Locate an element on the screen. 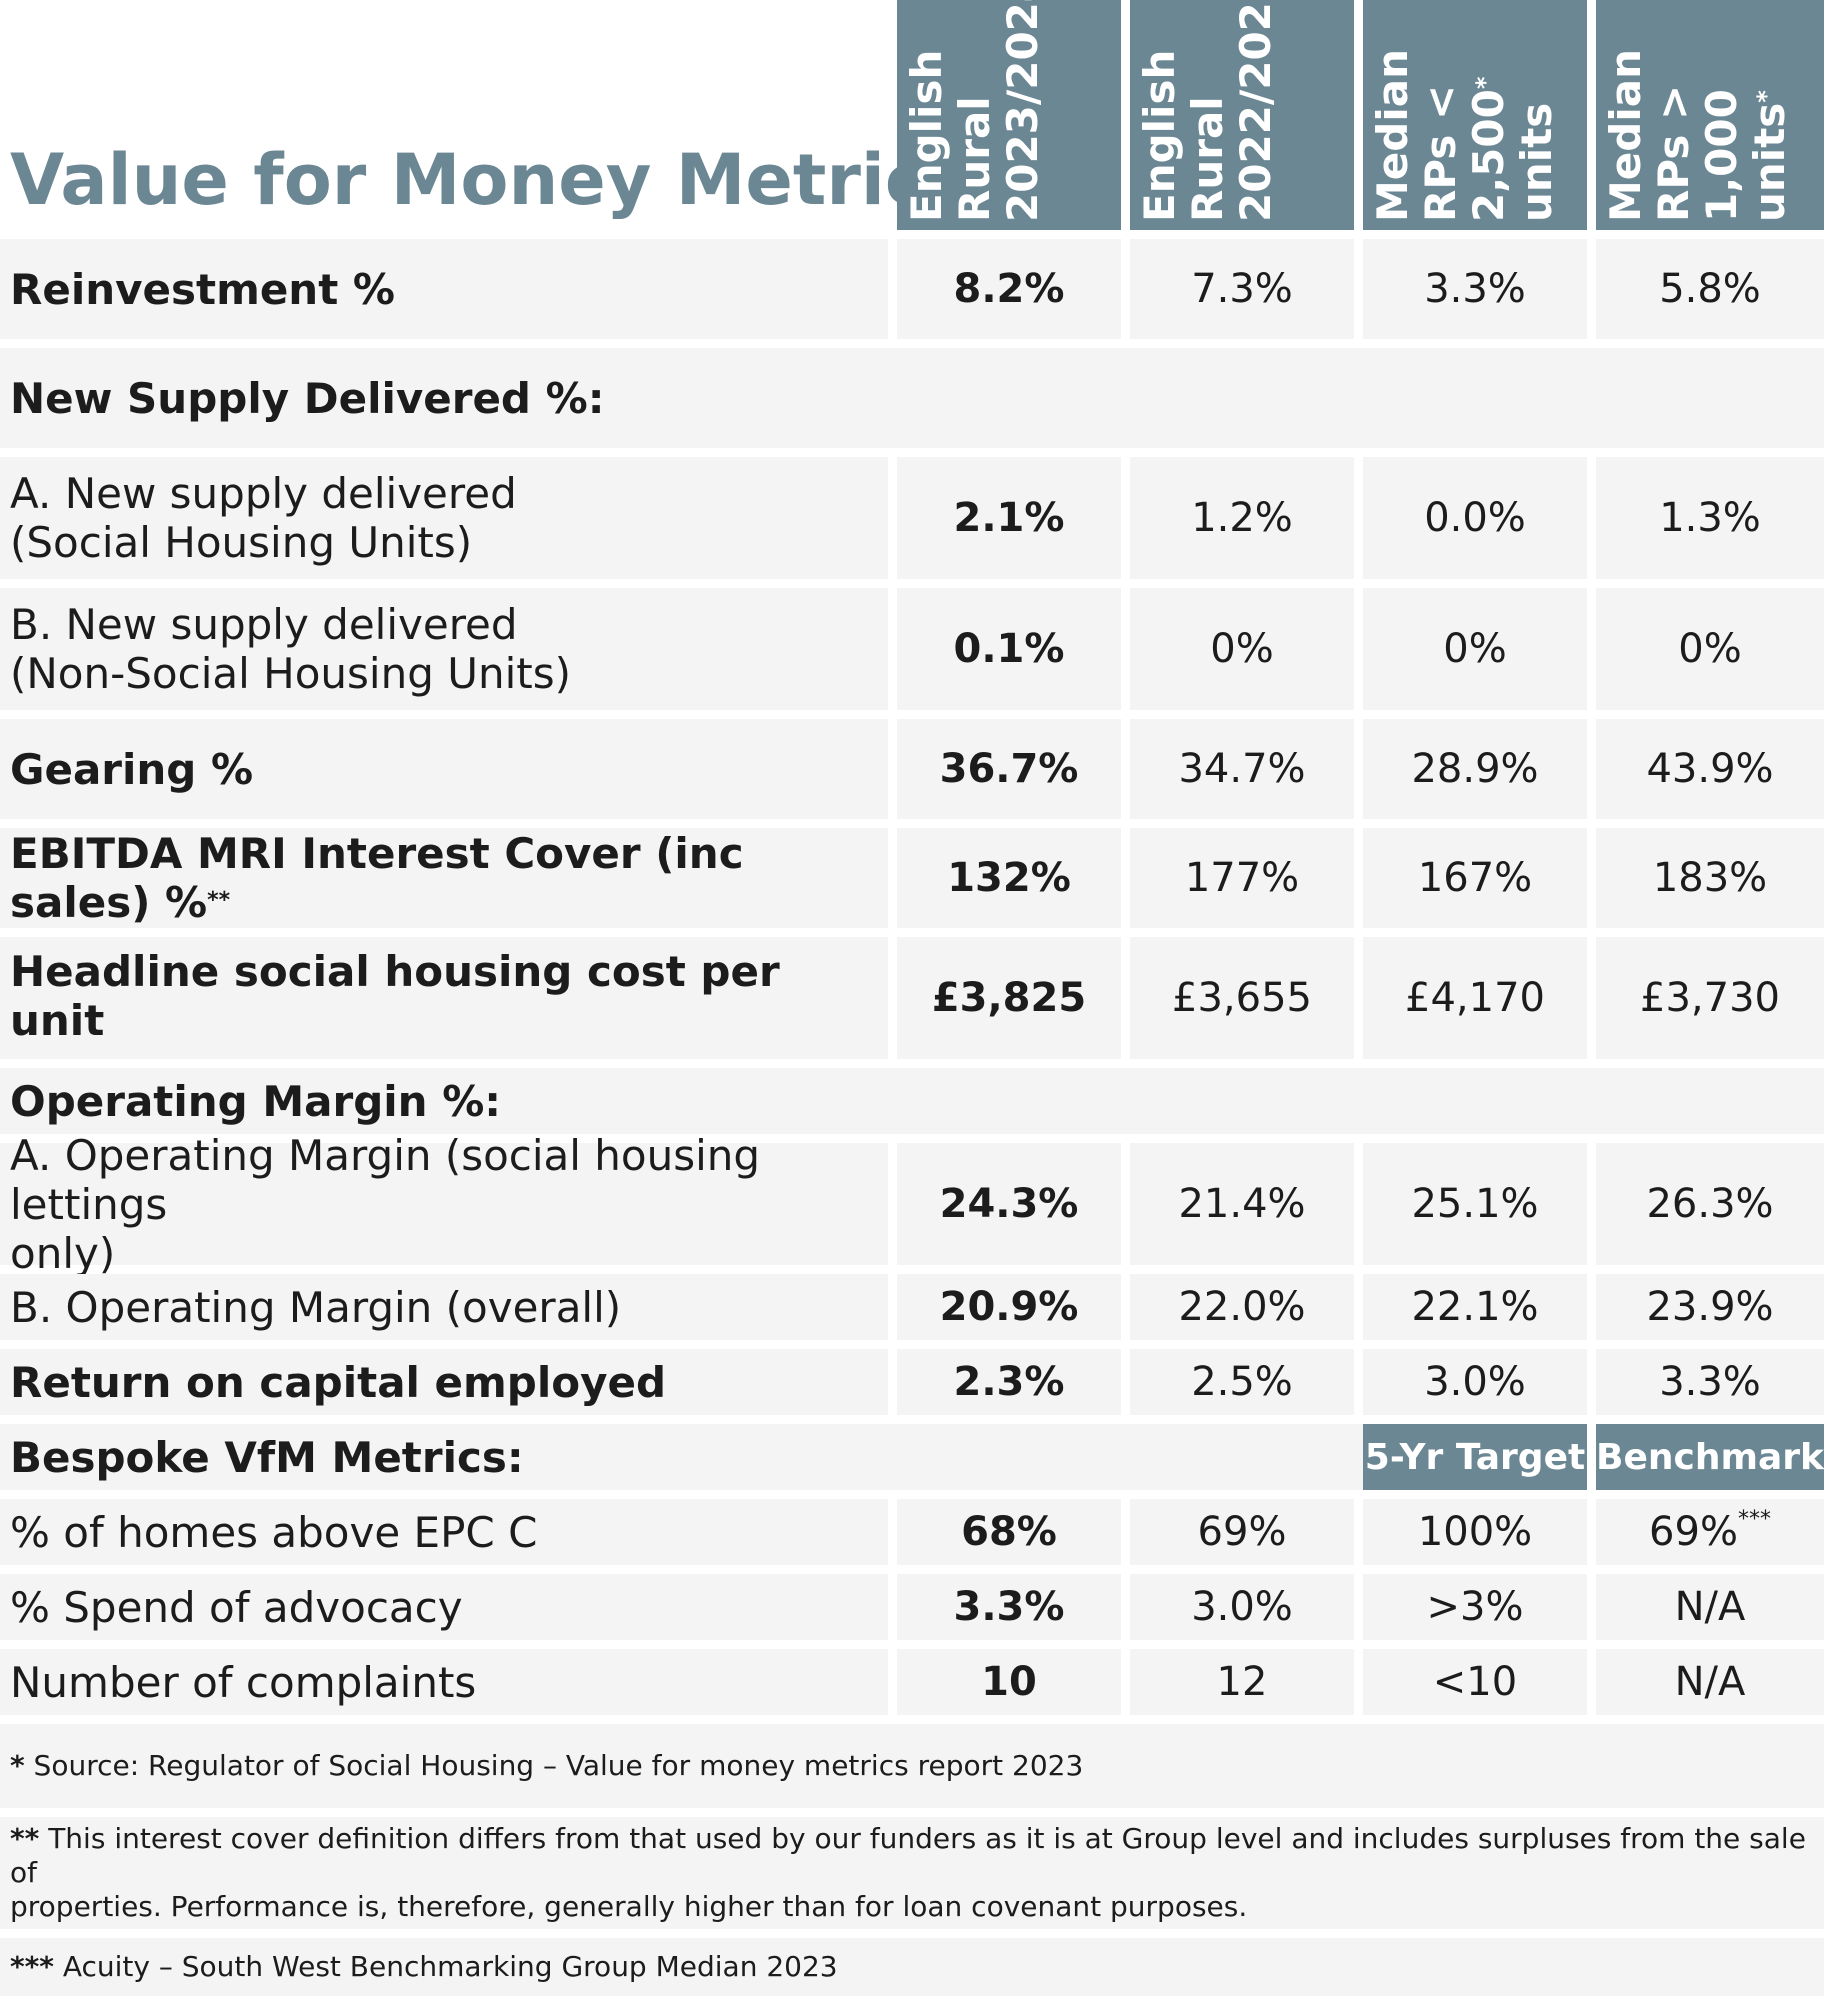  cell-value: >3% is located at coordinates (1475, 1607).